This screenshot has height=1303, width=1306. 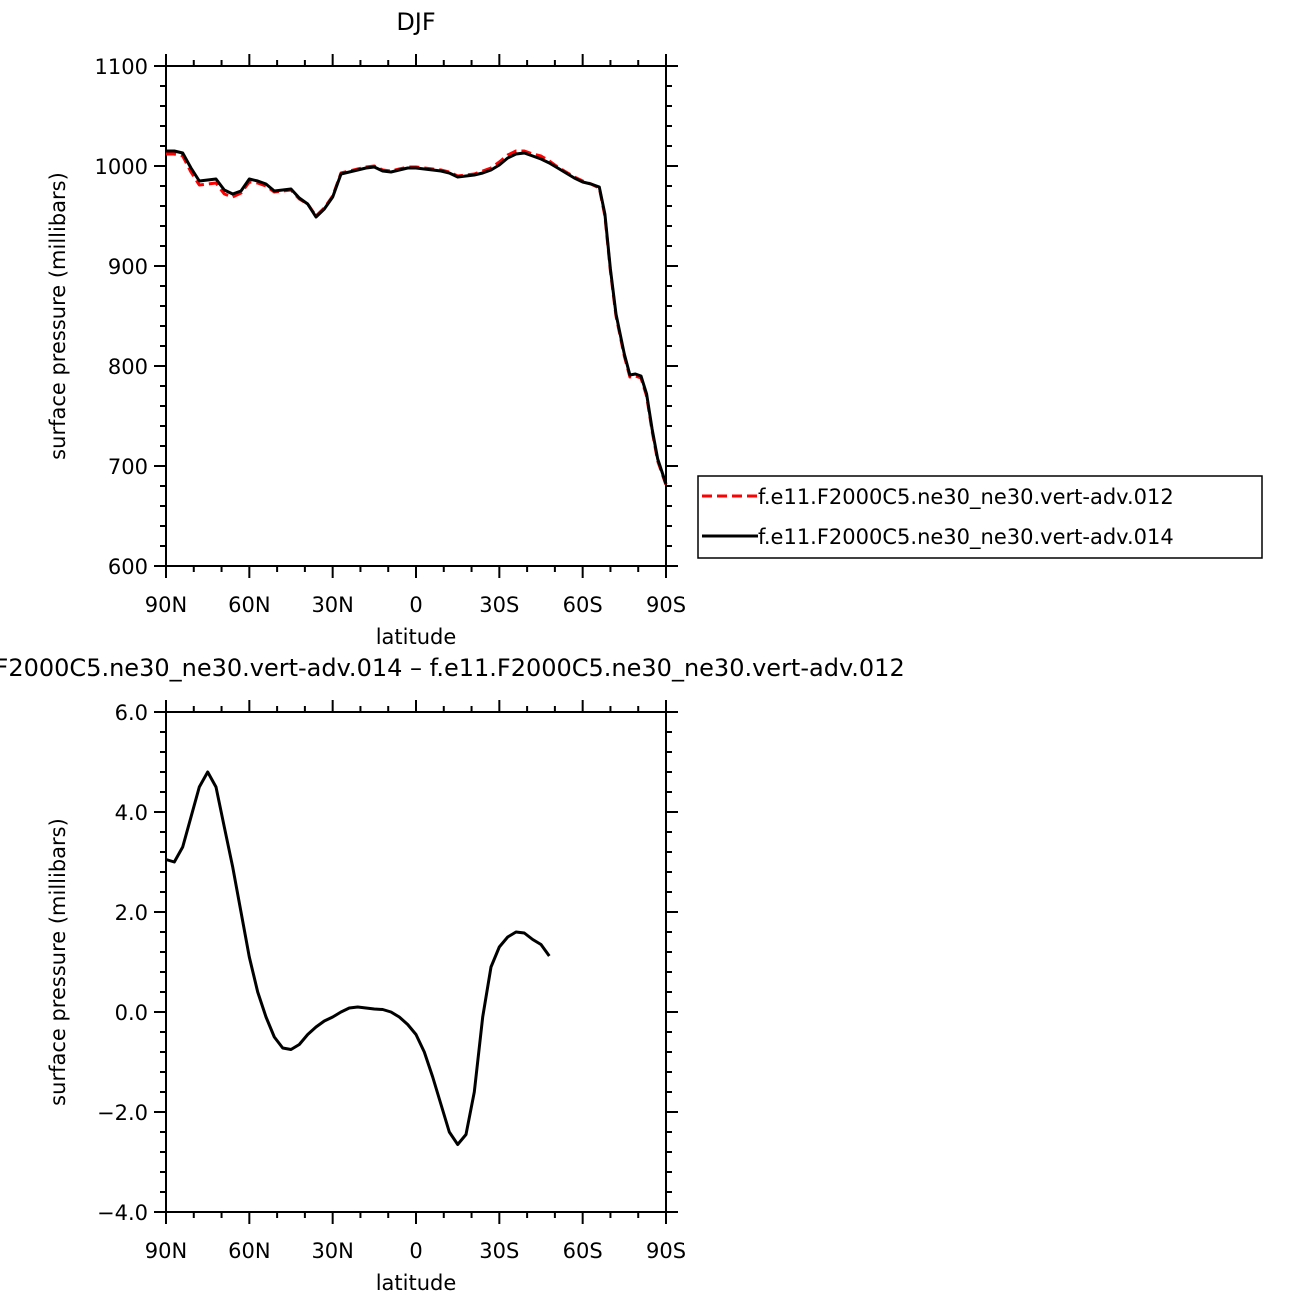 I want to click on y-tick-label: 0.0, so click(x=131, y=1013).